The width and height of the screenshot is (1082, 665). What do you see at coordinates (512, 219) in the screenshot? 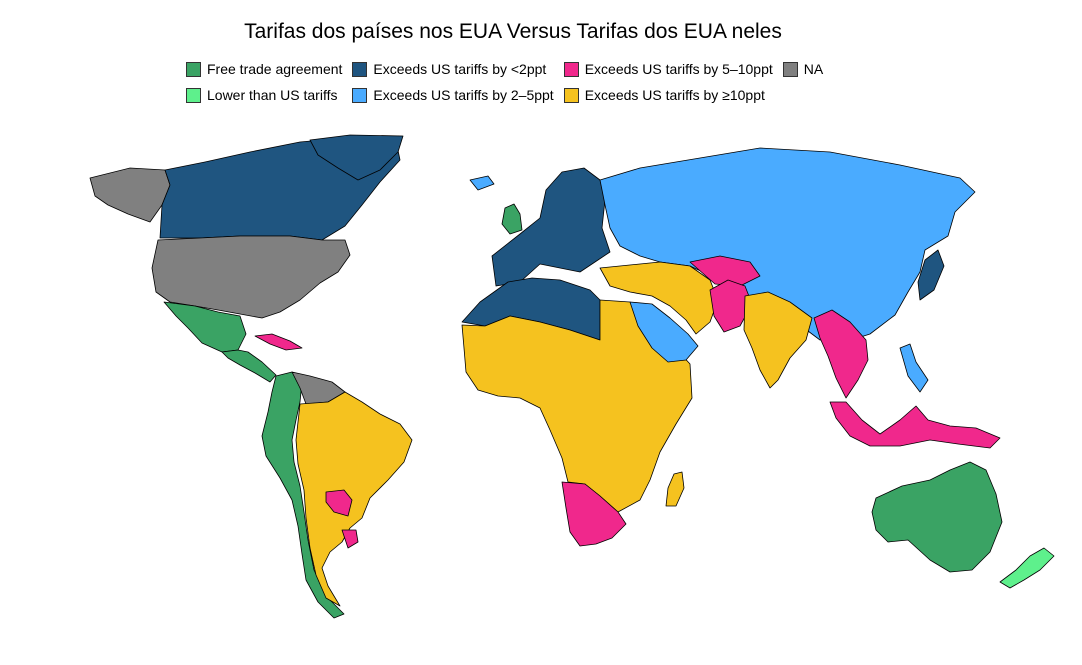
I see `region-uk` at bounding box center [512, 219].